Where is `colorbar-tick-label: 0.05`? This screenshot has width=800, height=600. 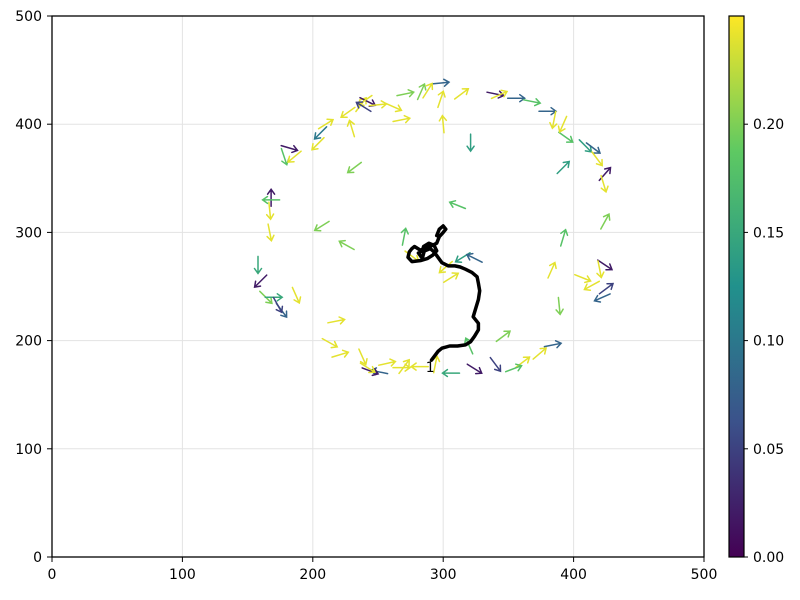
colorbar-tick-label: 0.05 is located at coordinates (768, 450).